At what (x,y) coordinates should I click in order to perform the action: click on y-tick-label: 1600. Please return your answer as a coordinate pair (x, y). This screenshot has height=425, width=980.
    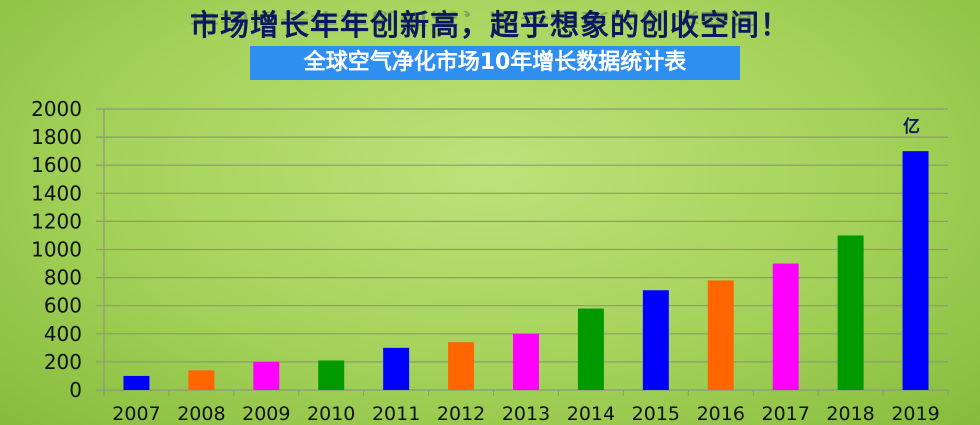
    Looking at the image, I should click on (56, 165).